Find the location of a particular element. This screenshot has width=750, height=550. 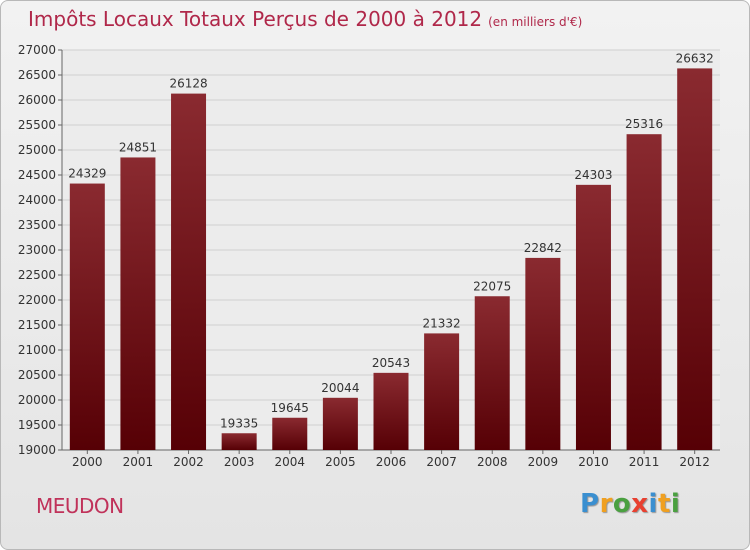

y-tick-label: 20000 is located at coordinates (37, 400).